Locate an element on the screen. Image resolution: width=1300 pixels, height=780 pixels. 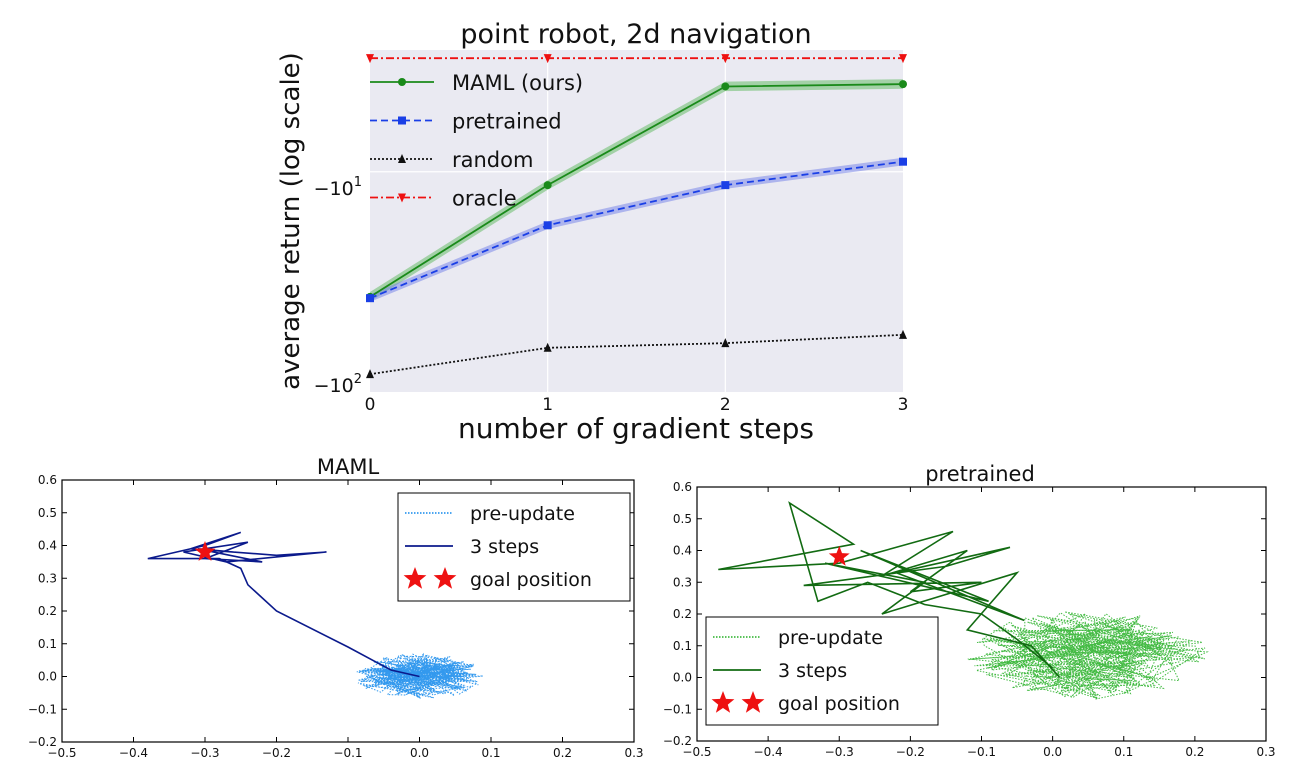
pretrained-xtick-label: 0.3 is located at coordinates (1265, 752).